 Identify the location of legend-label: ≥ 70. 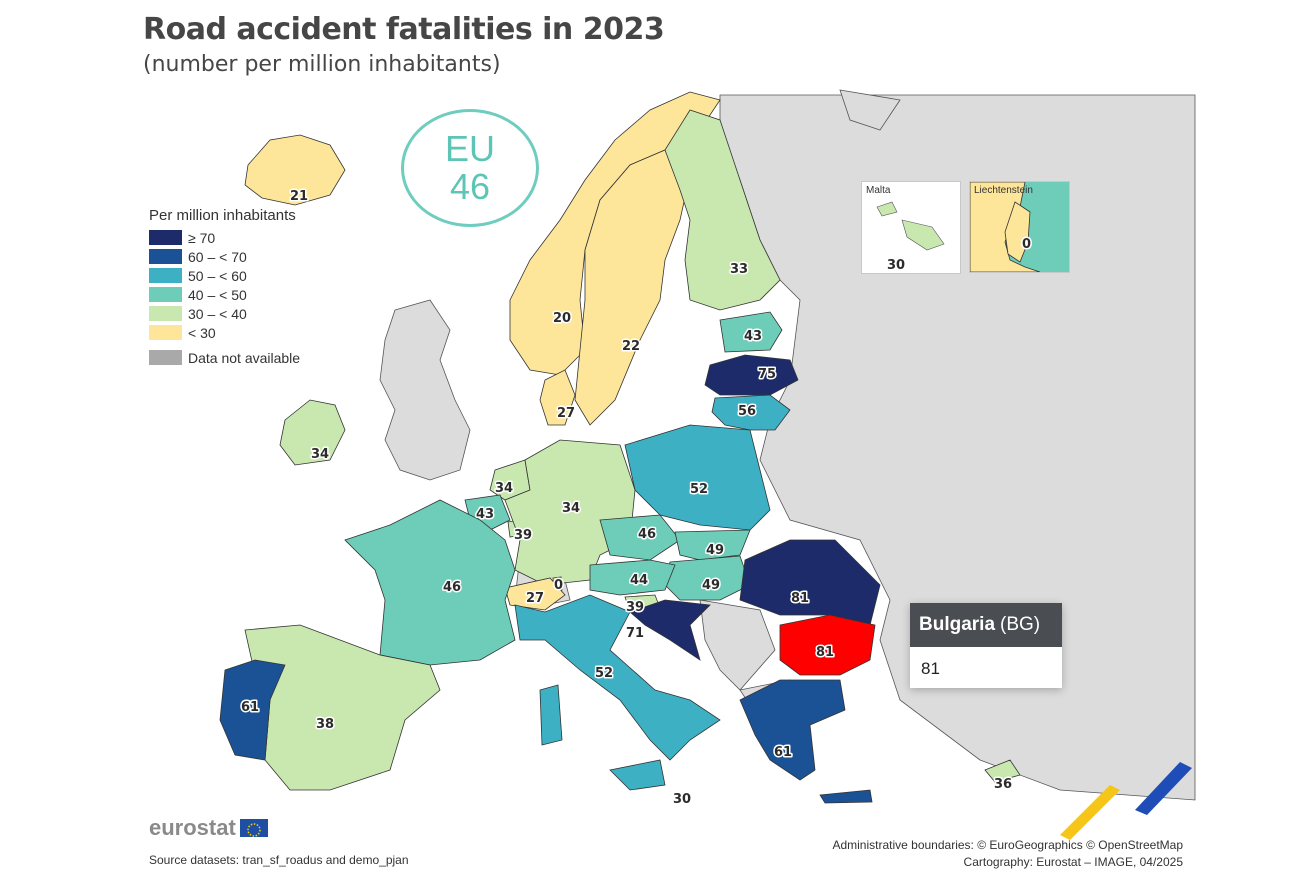
(202, 237).